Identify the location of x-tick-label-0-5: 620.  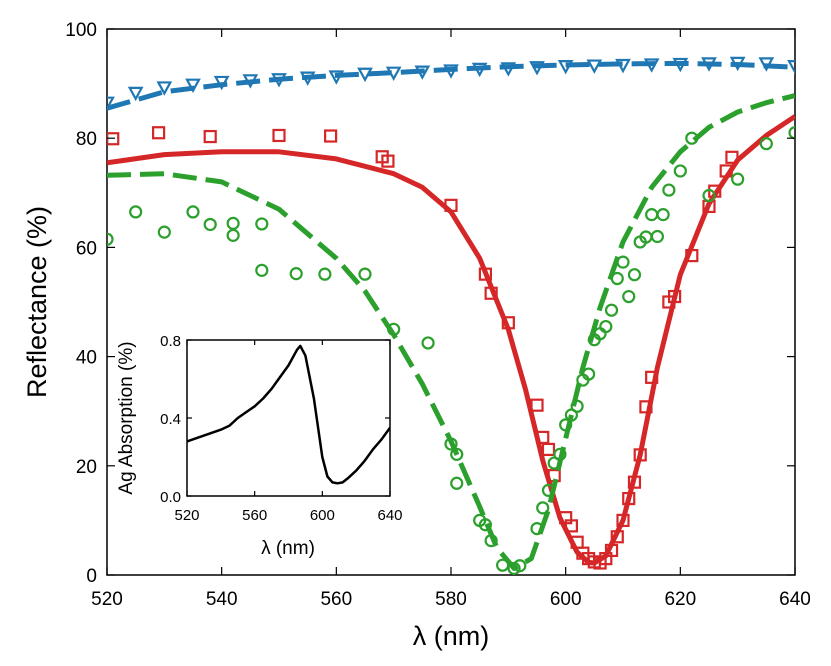
(680, 599).